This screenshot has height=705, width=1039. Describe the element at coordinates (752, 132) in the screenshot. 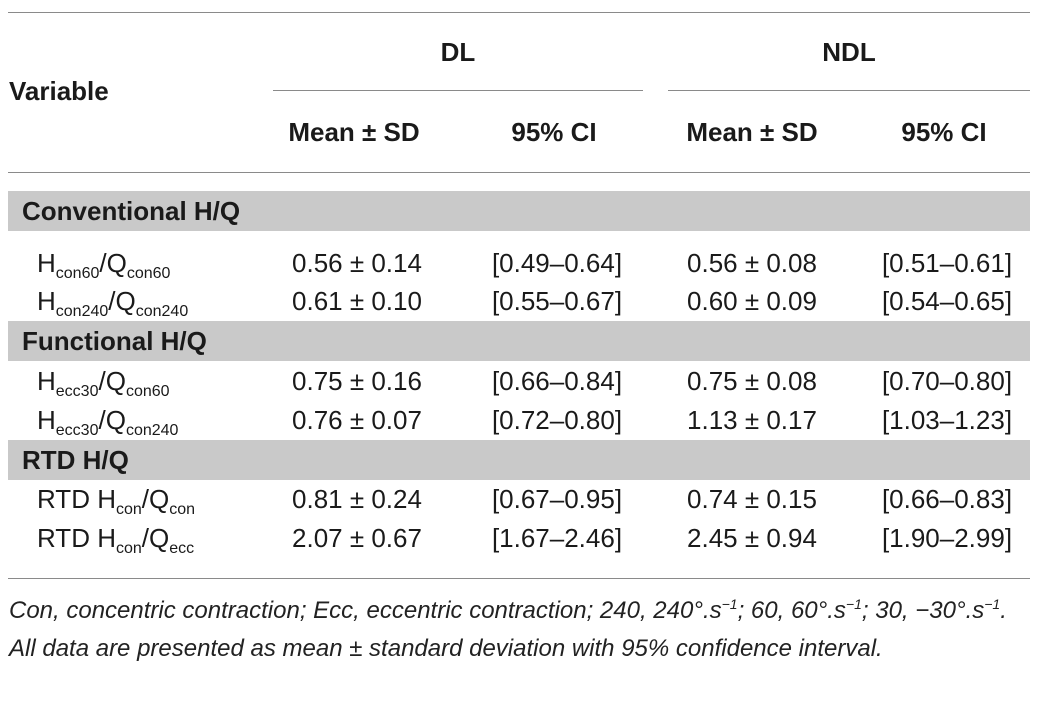

I see `ndl-mean-header: Mean ± SD` at that location.